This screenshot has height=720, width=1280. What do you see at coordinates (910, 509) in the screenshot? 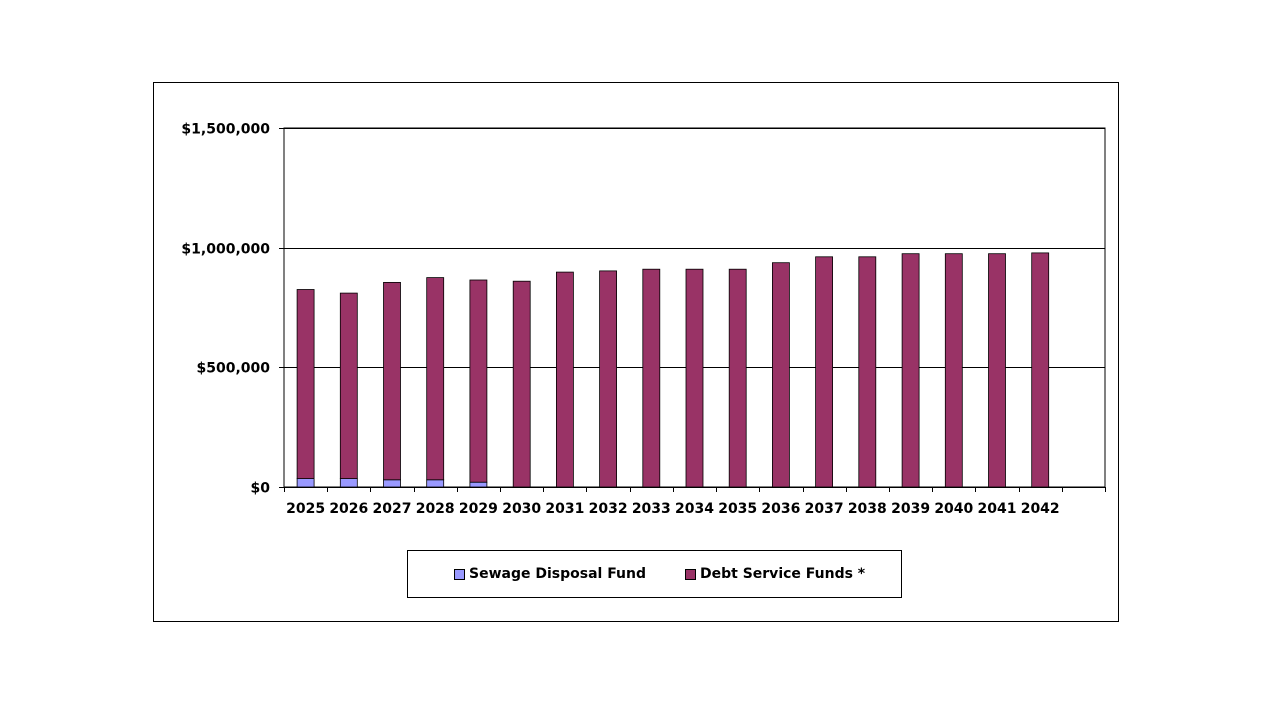
I see `x-tick-label: 2039` at bounding box center [910, 509].